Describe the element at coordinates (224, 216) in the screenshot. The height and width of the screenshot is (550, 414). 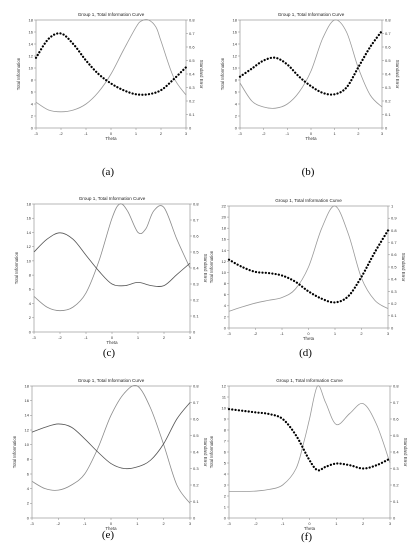
I see `y-left-tick-label: 20` at that location.